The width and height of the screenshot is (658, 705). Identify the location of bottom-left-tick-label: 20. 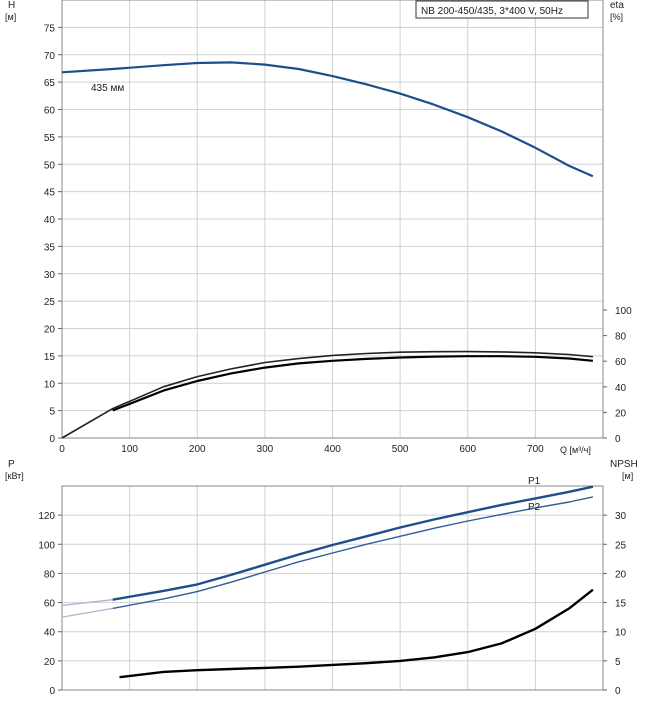
(50, 662).